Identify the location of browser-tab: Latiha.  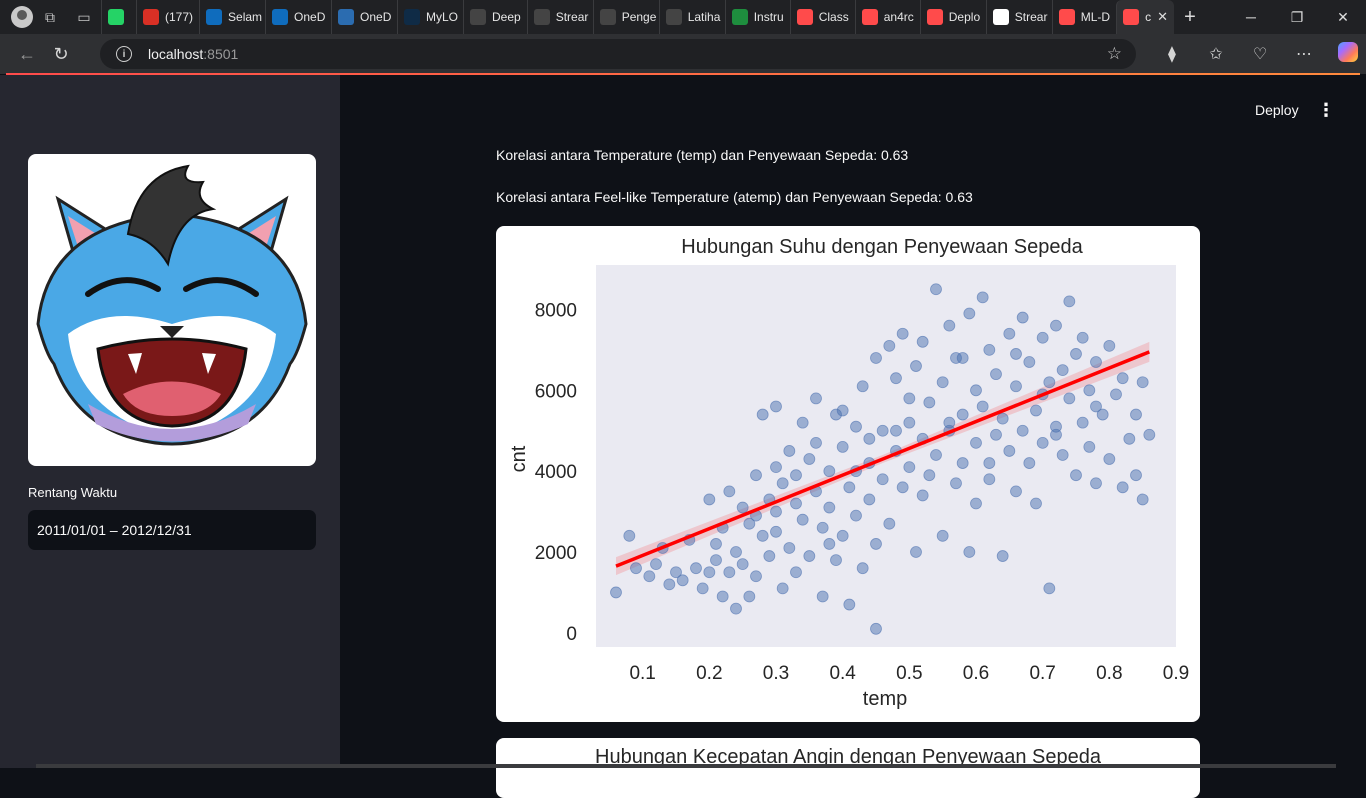
(691, 17).